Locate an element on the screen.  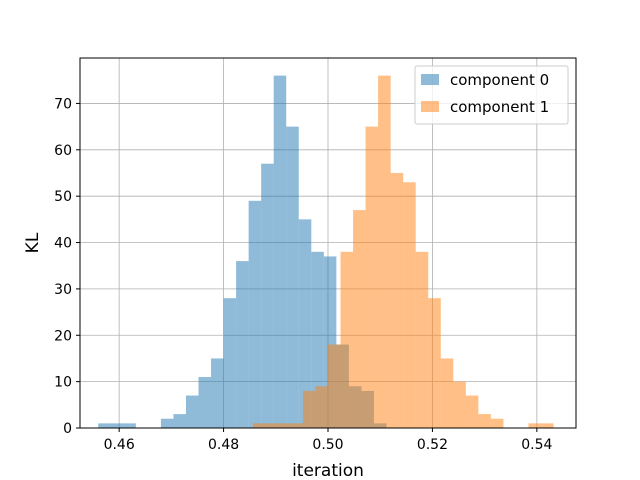
y-tick-label: 40 is located at coordinates (63, 244).